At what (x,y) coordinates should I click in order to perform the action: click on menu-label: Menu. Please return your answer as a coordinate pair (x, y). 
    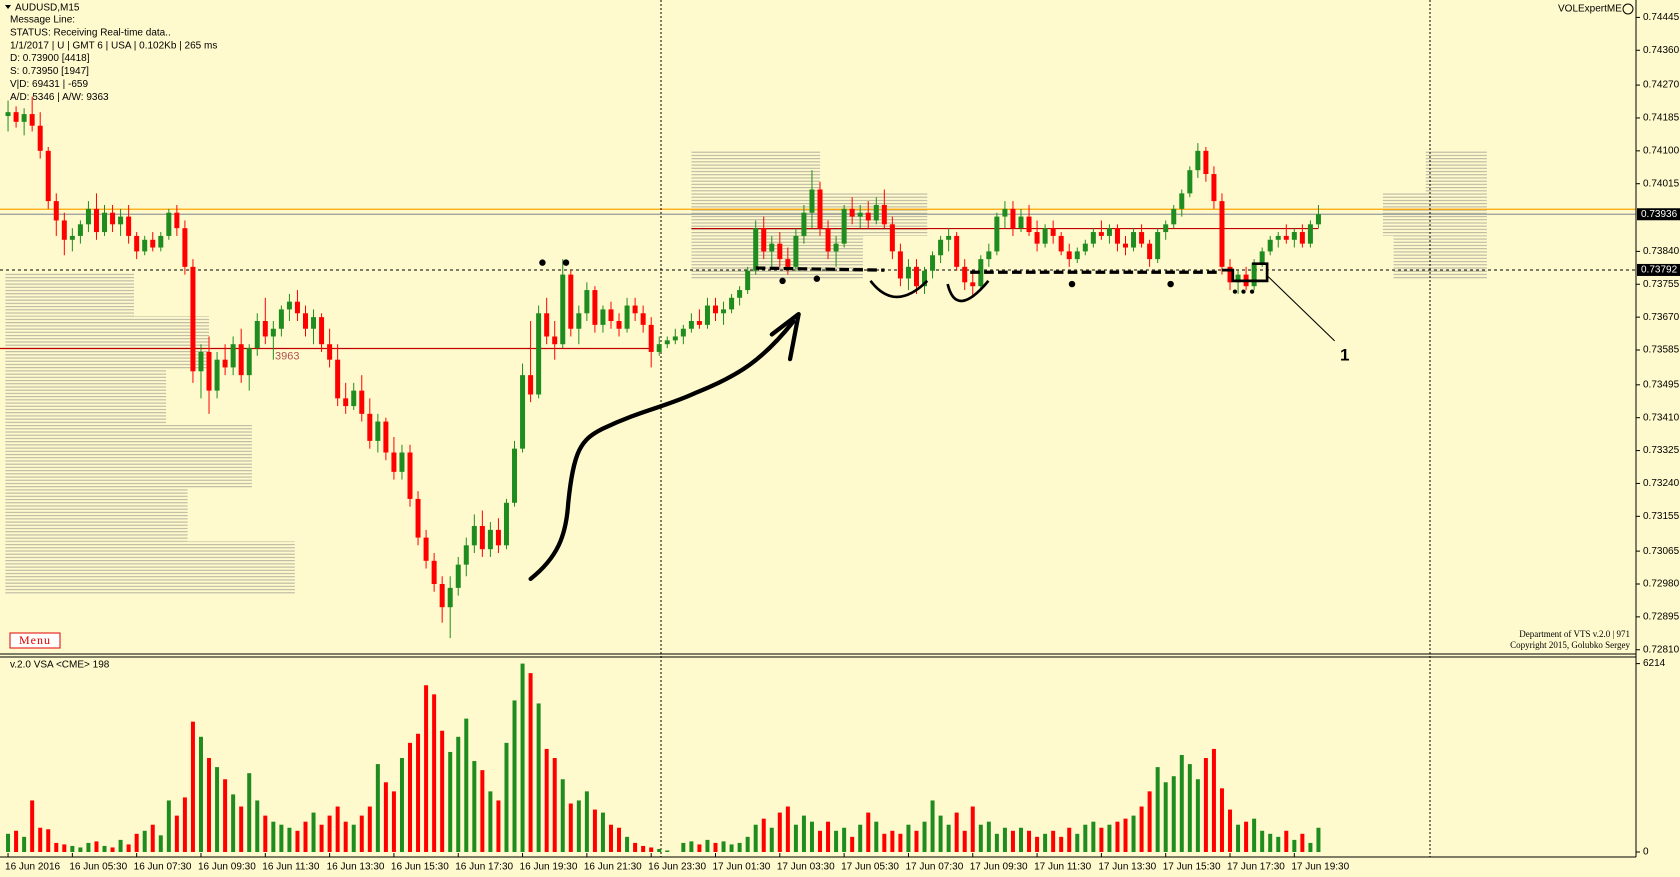
    Looking at the image, I should click on (35, 640).